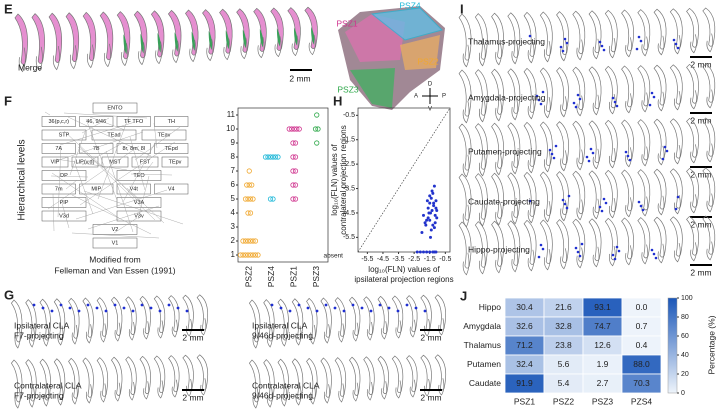 Image resolution: width=726 pixels, height=414 pixels. I want to click on area-label: MIP, so click(96, 189).